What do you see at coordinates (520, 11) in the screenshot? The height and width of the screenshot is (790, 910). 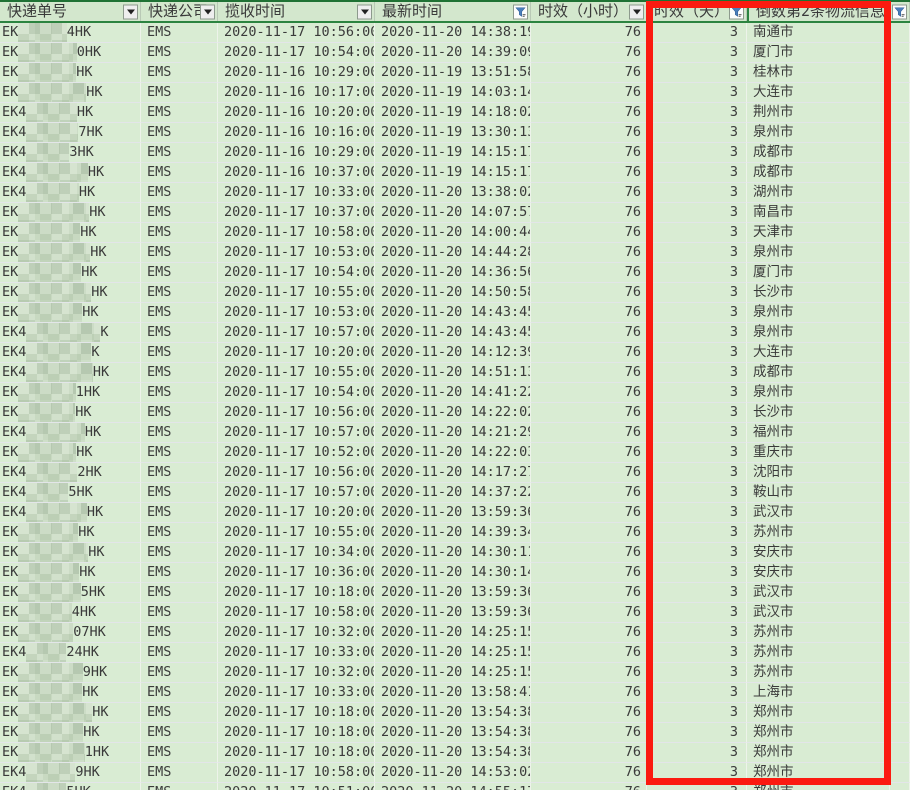 I see `funnel-icon` at bounding box center [520, 11].